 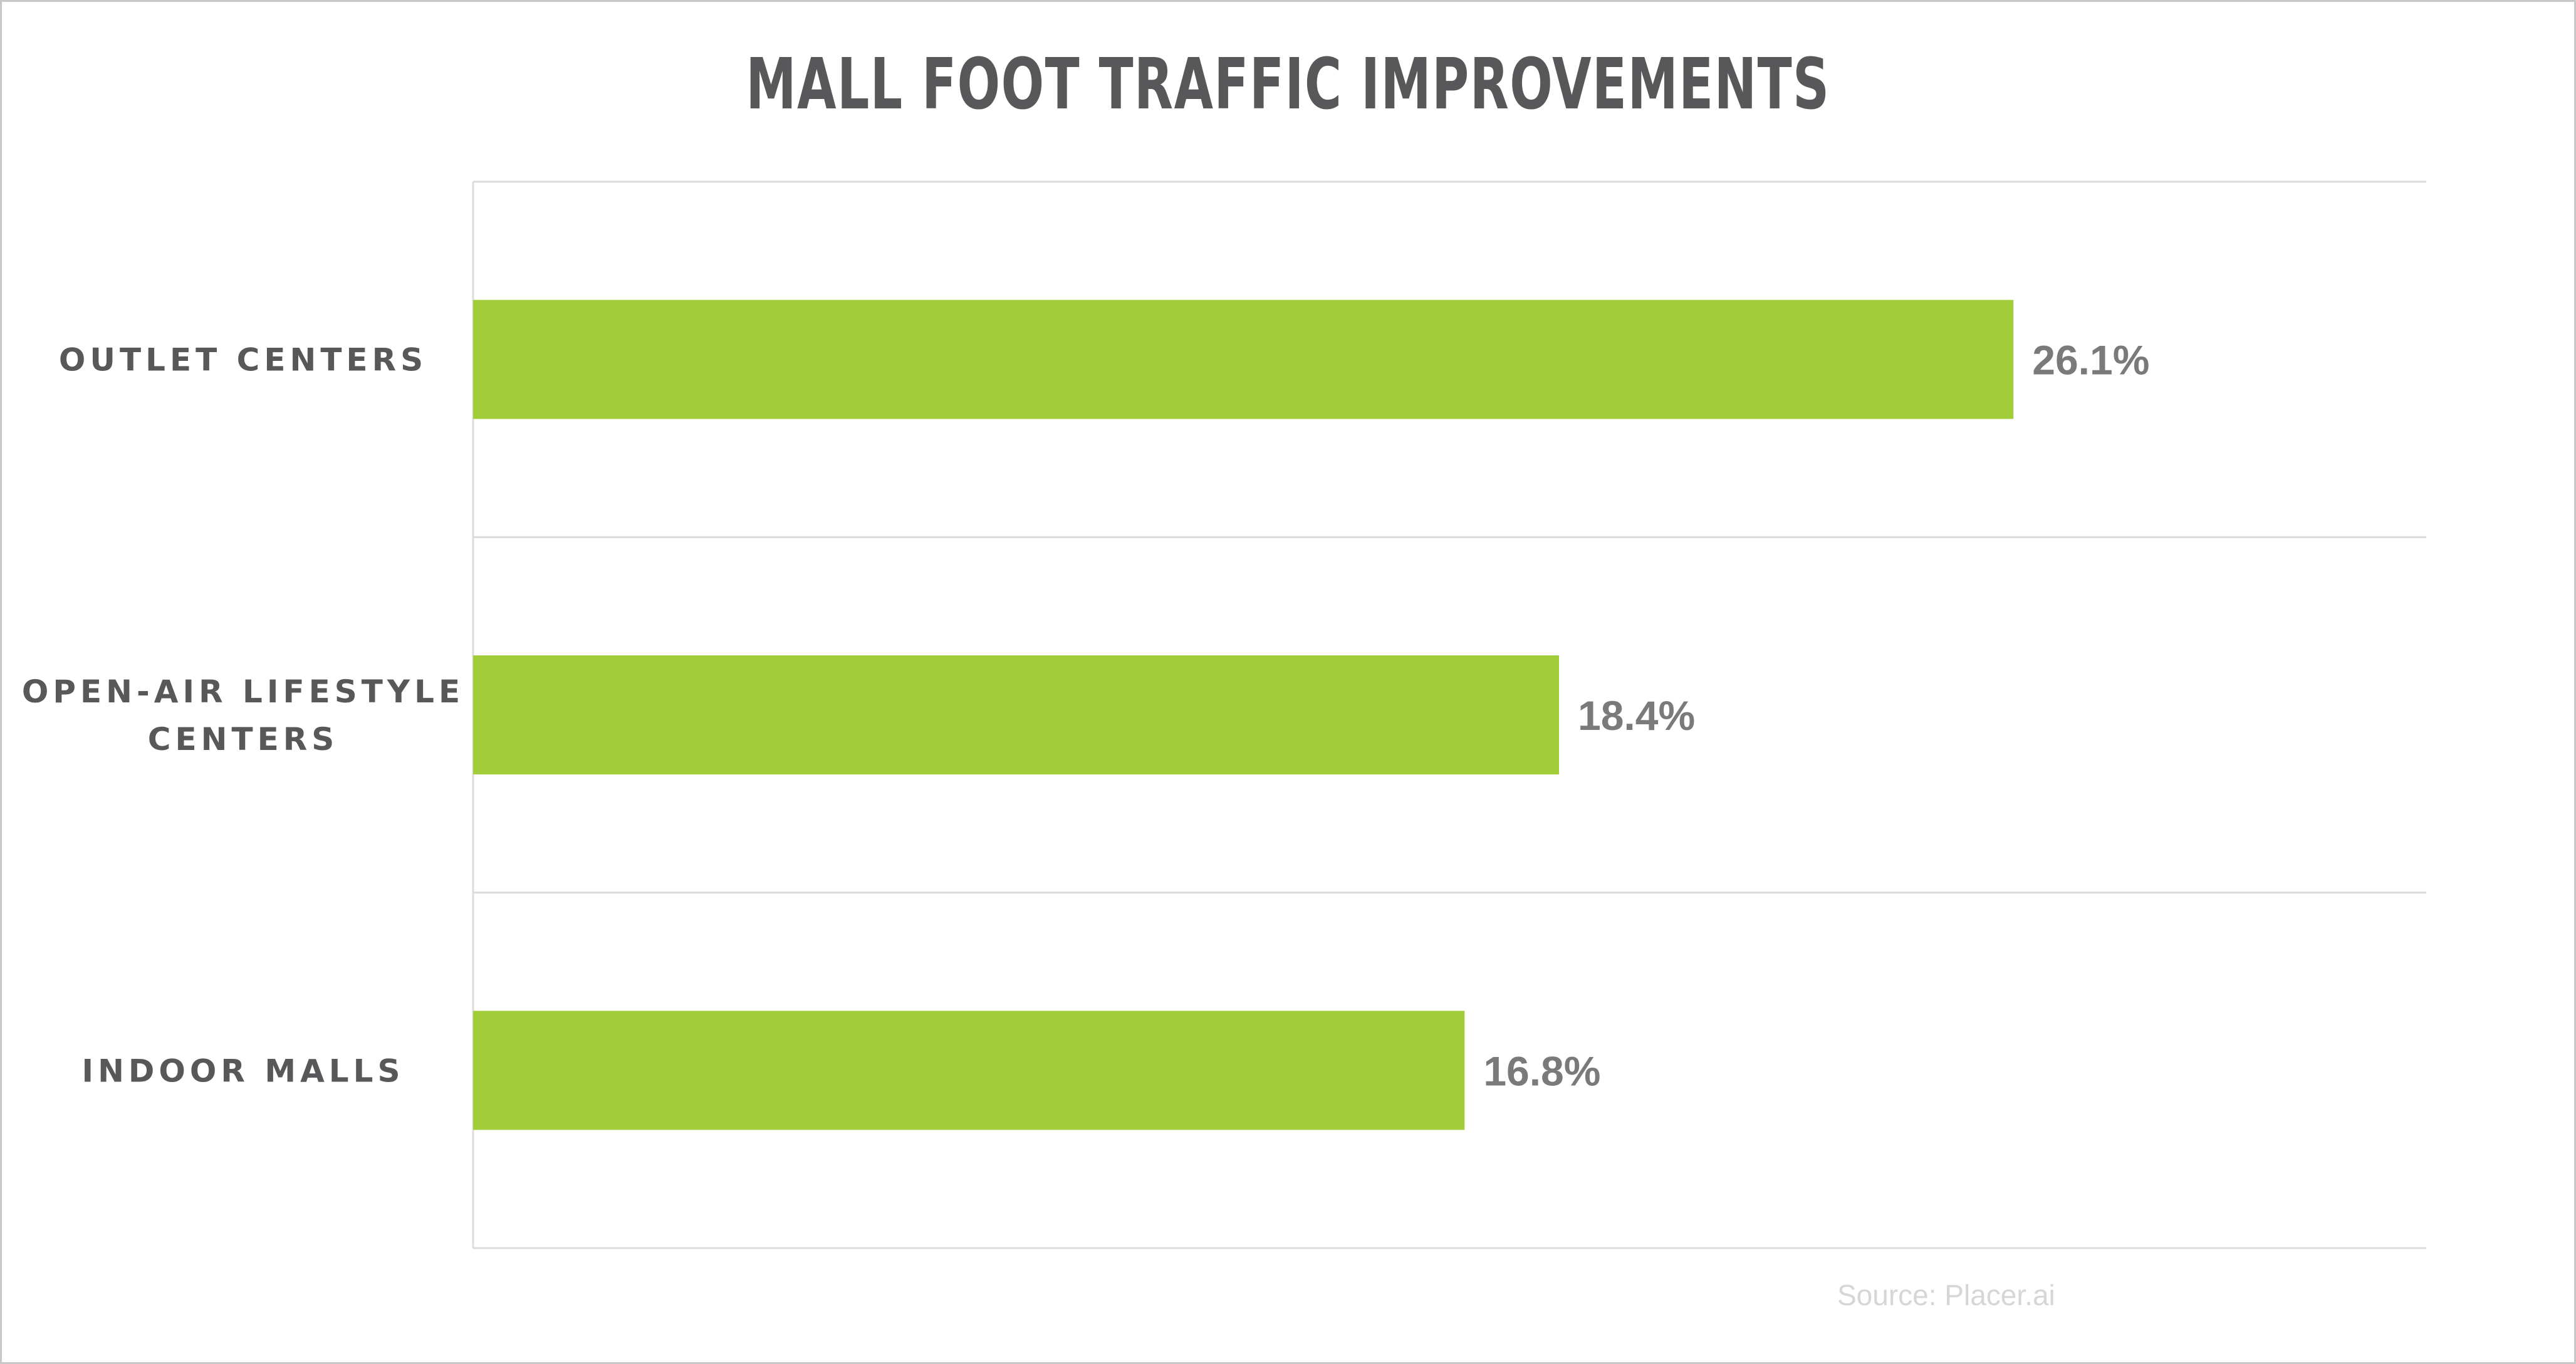 I want to click on category-label: OUTLET CENTERS, so click(x=243, y=360).